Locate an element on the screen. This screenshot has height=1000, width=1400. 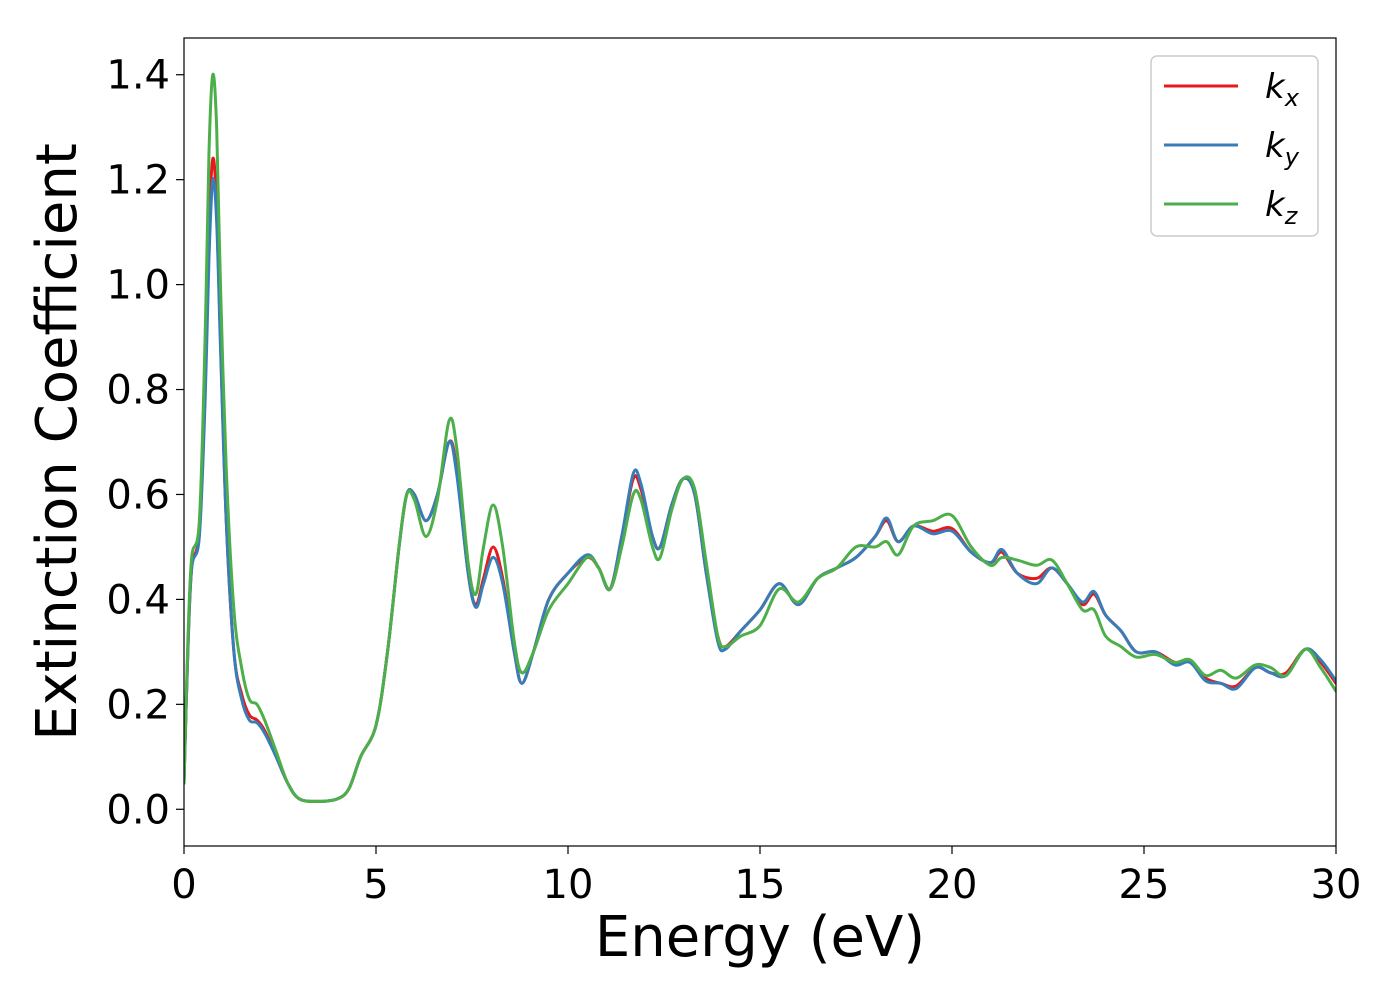
y-axis-title: Extinction Coefficient is located at coordinates (57, 442).